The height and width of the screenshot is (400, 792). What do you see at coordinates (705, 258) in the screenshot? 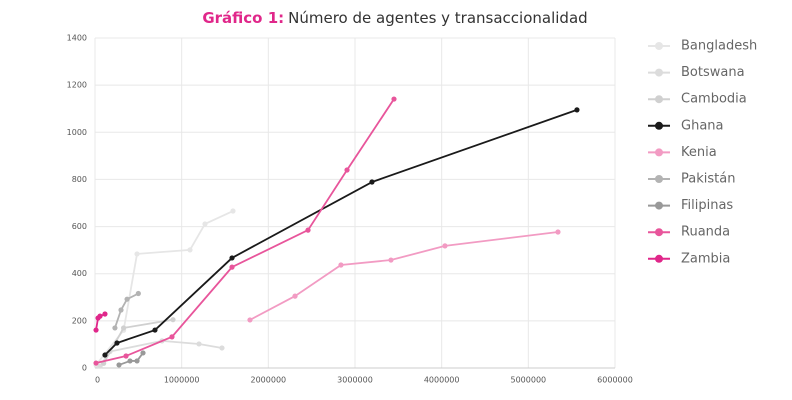
I see `legend-label: Zambia` at bounding box center [705, 258].